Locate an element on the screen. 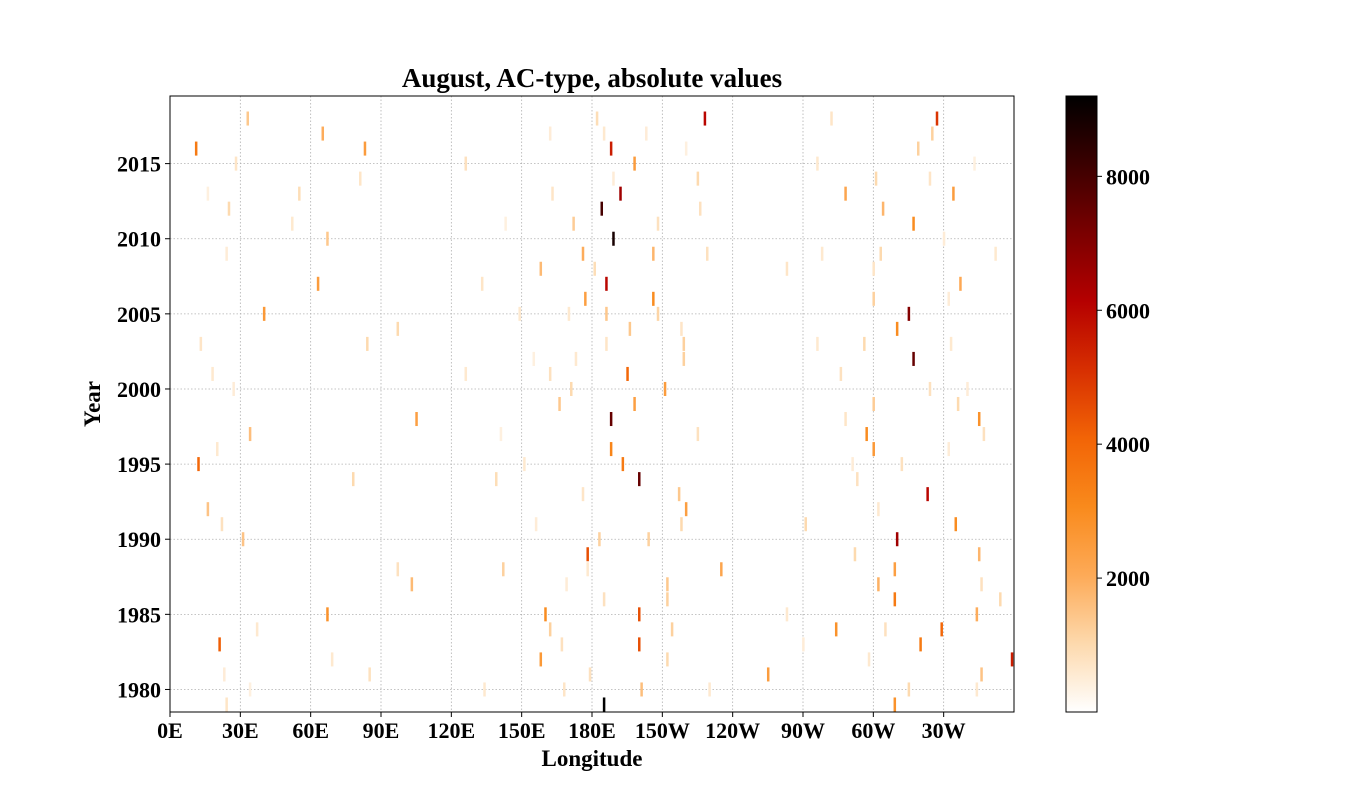 This screenshot has height=800, width=1360. y-tick-label: 2015 is located at coordinates (139, 164).